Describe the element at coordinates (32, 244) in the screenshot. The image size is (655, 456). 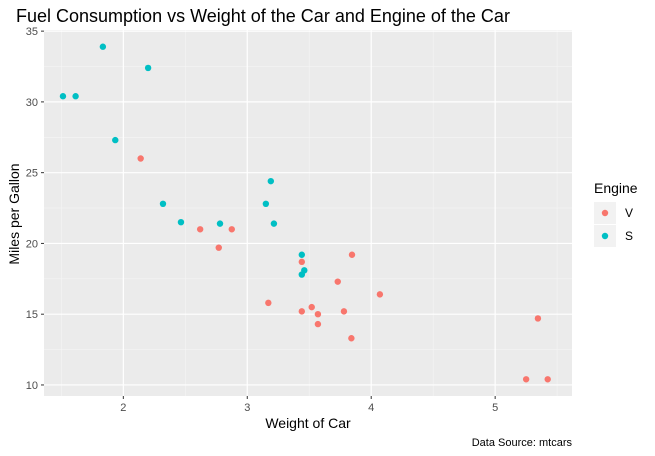
I see `y-tick-label: 20` at that location.